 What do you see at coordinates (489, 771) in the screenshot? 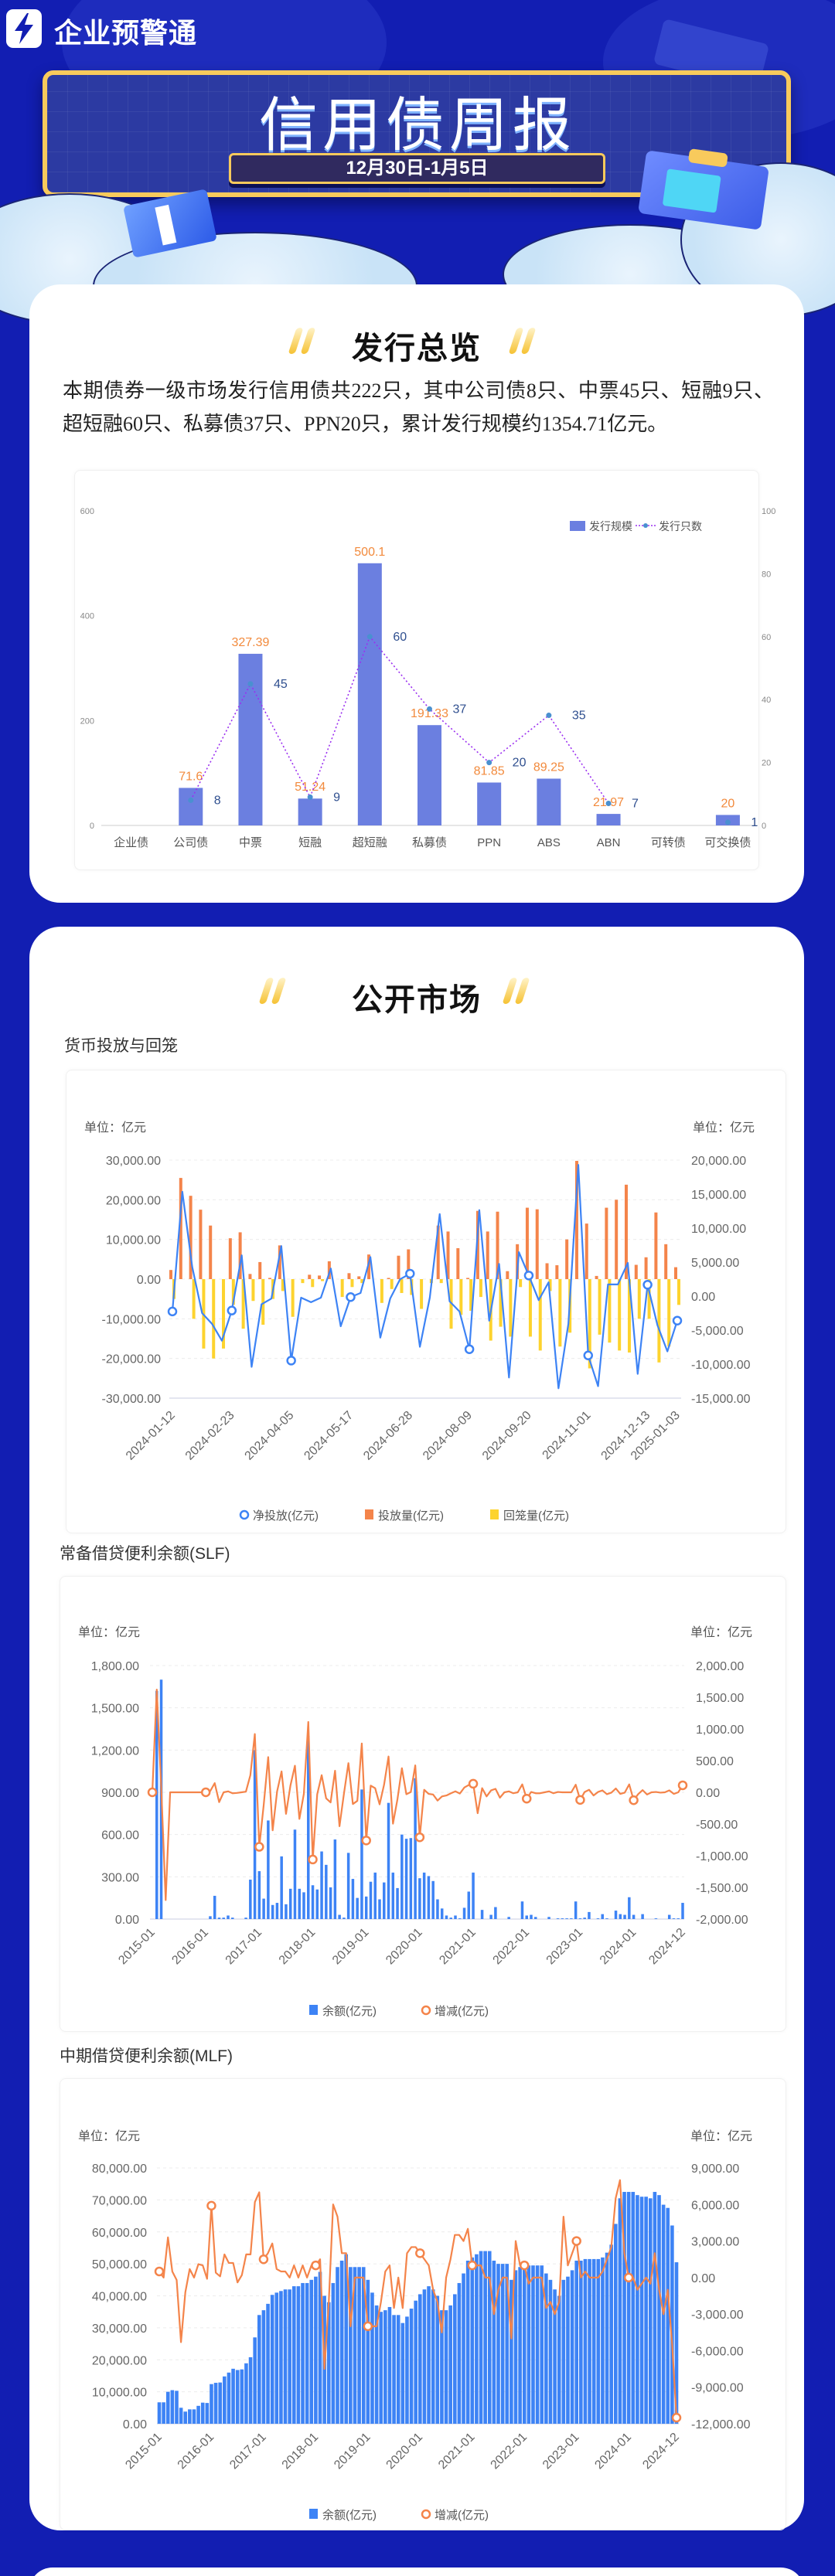
I see `bar-value-label: 81.85` at bounding box center [489, 771].